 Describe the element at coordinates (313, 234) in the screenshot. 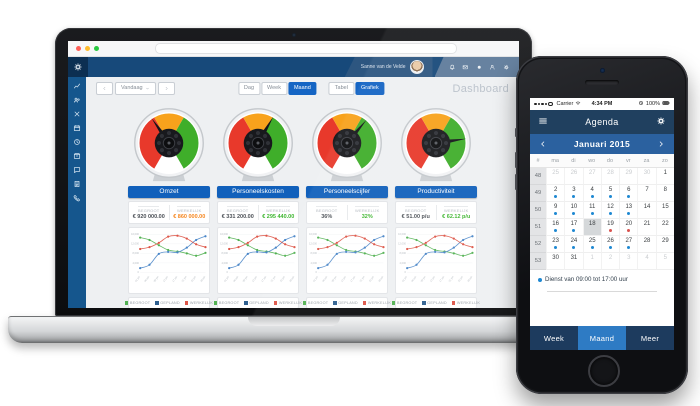

I see `svg-text: 16,000` at that location.